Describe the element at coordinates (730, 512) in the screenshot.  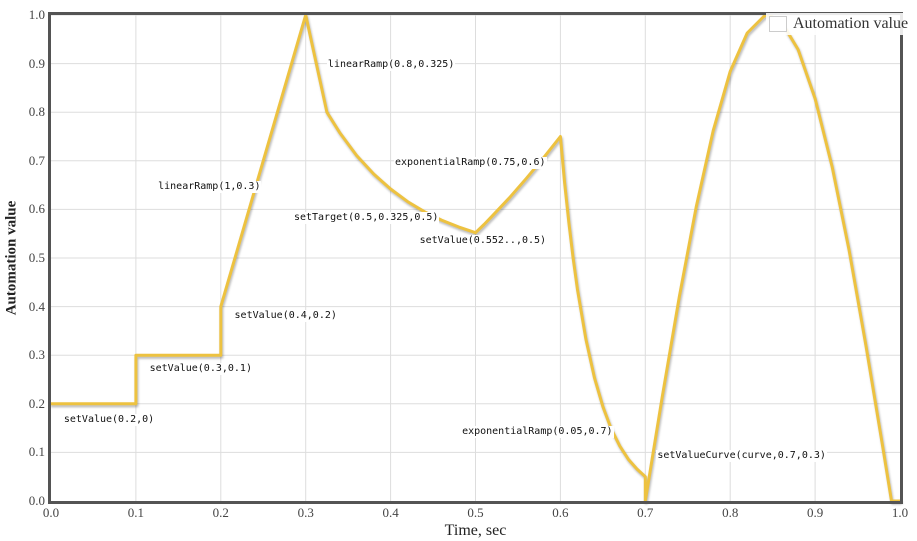
I see `x-tick-label: 0.8` at that location.